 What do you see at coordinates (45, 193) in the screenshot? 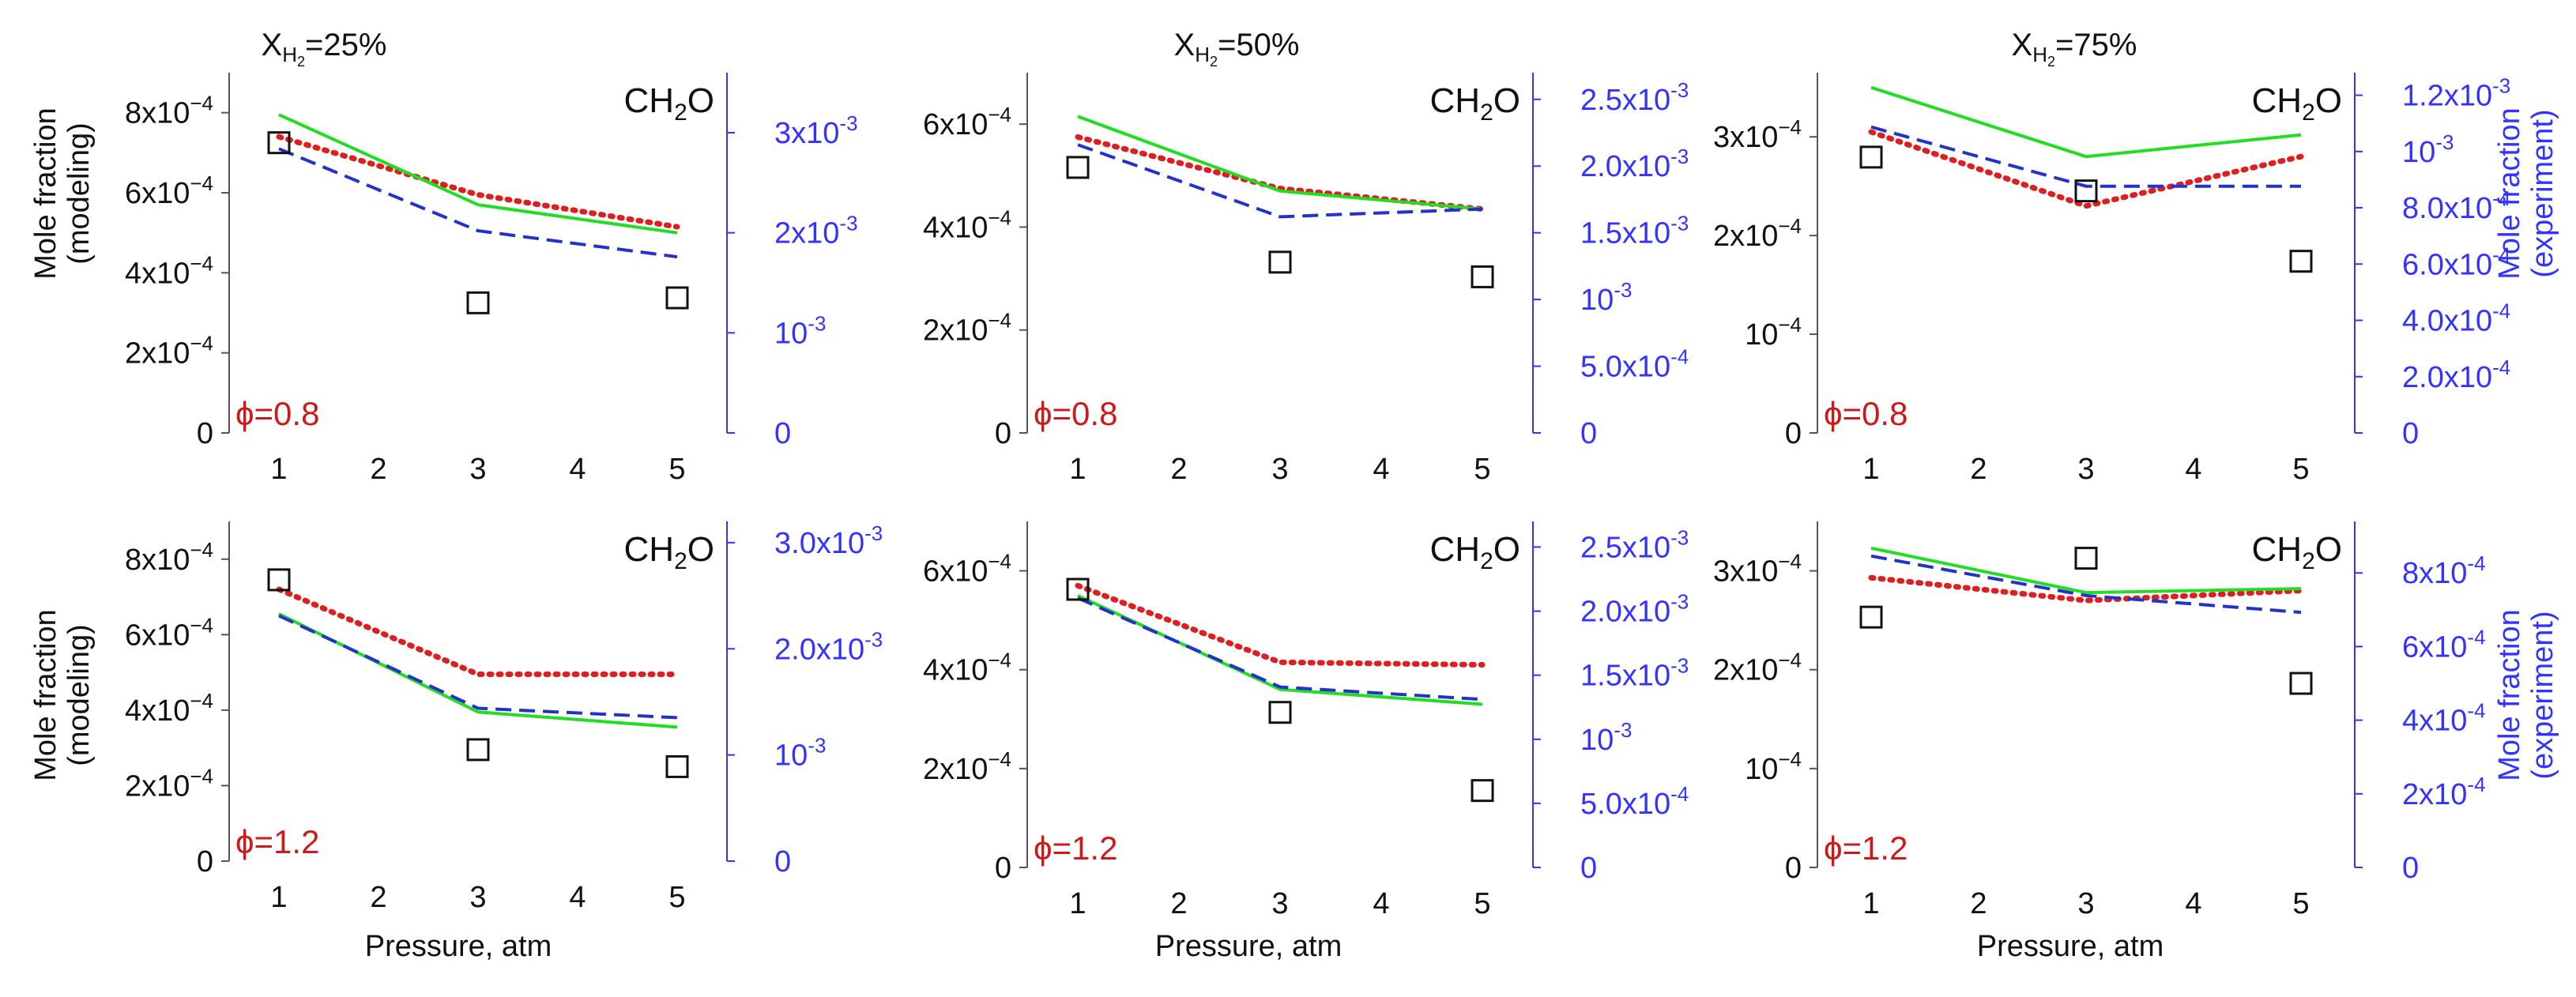
I see `ylabel-left-top: Mole fraction` at bounding box center [45, 193].